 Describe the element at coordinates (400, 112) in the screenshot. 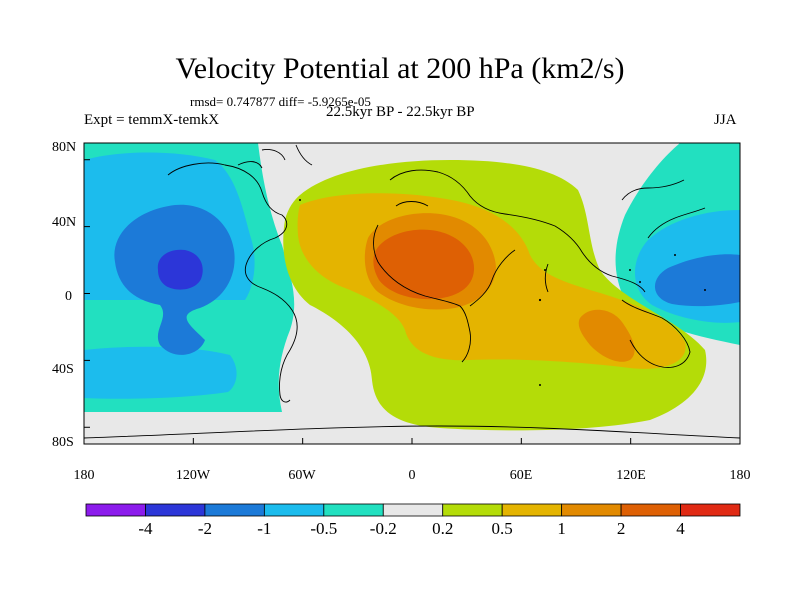

I see `period-label: 22.5kyr BP - 22.5kyr BP` at that location.